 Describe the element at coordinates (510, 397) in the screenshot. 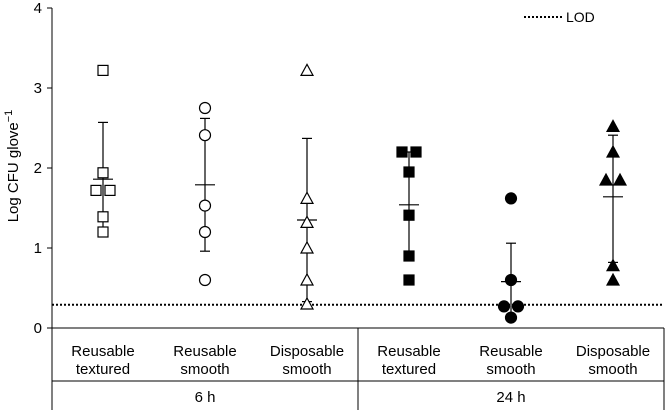

I see `group-label-1: 24 h` at that location.